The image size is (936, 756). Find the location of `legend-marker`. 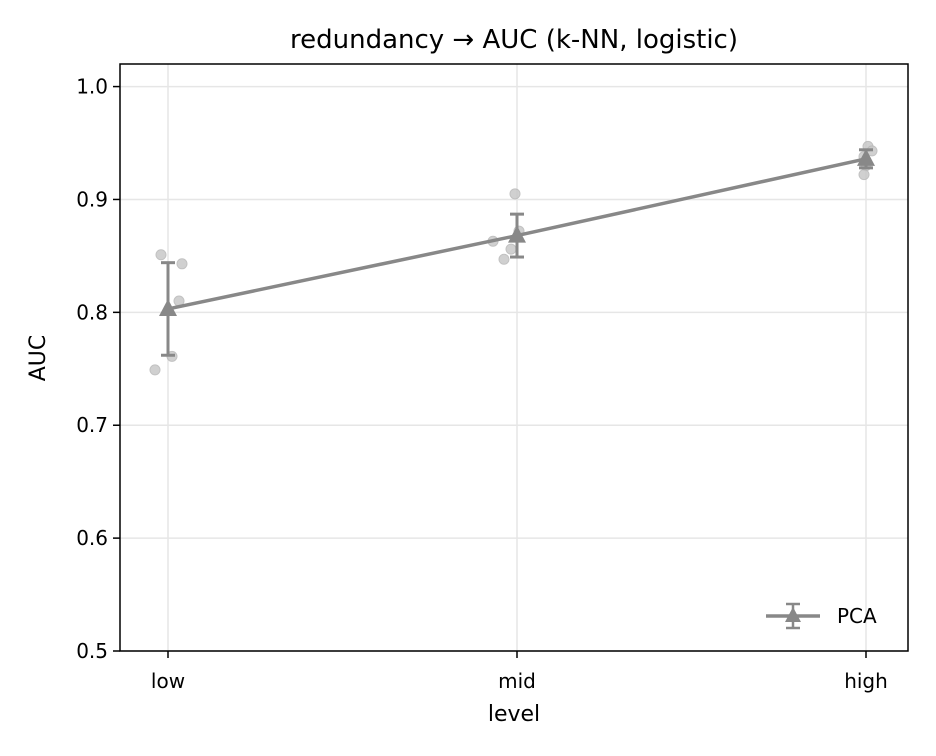

legend-marker is located at coordinates (793, 614).